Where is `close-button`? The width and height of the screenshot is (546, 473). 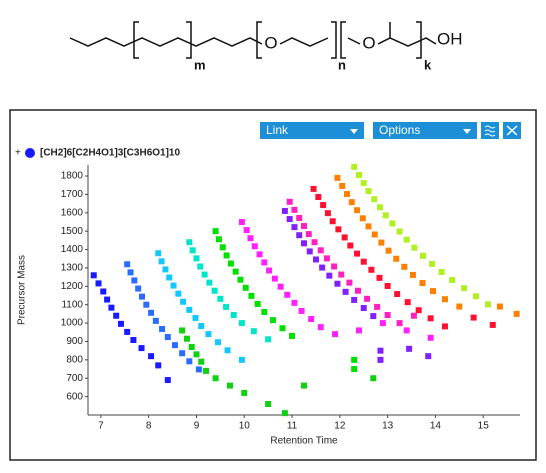 close-button is located at coordinates (512, 130).